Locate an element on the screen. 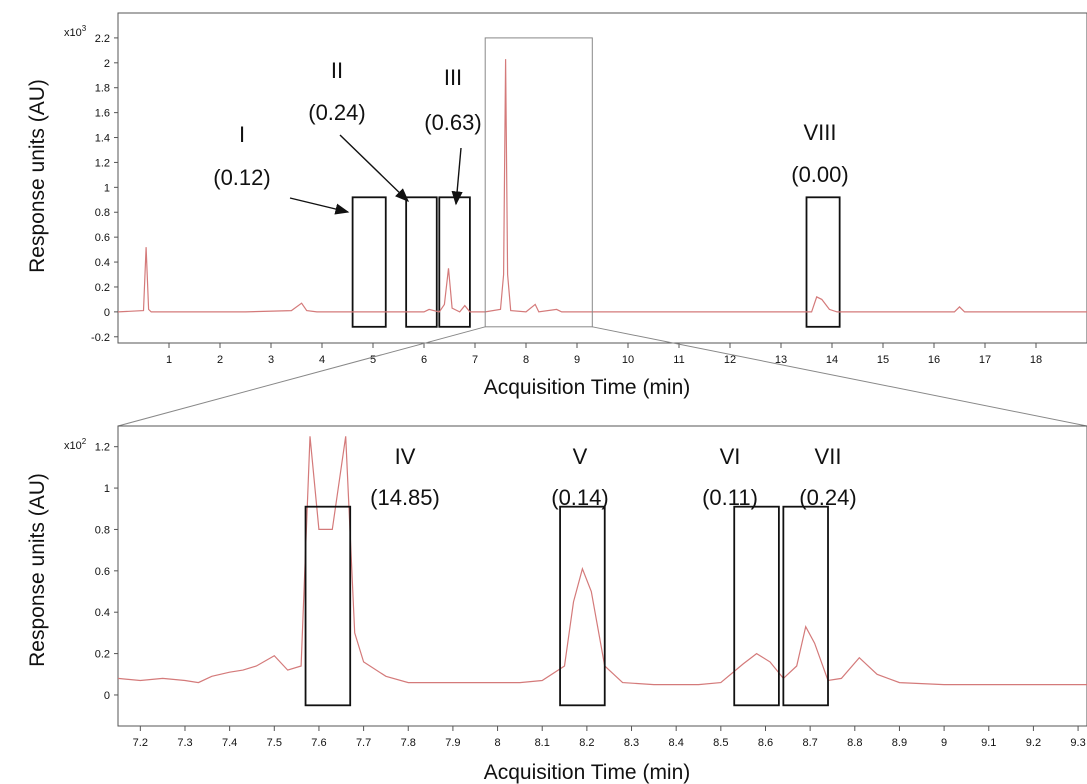 This screenshot has width=1087, height=784. peak-label-v: V is located at coordinates (580, 456).